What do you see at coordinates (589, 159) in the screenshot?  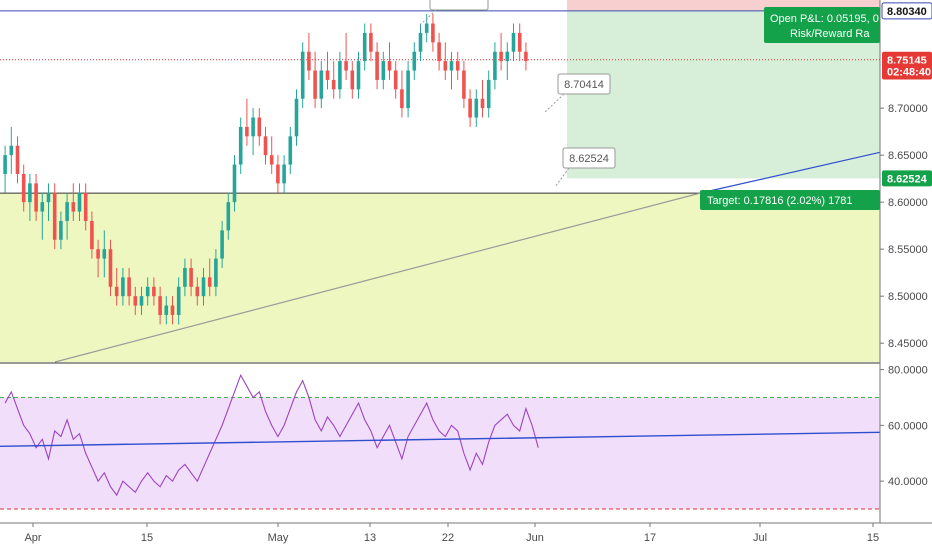 I see `callout-label: 8.62524` at bounding box center [589, 159].